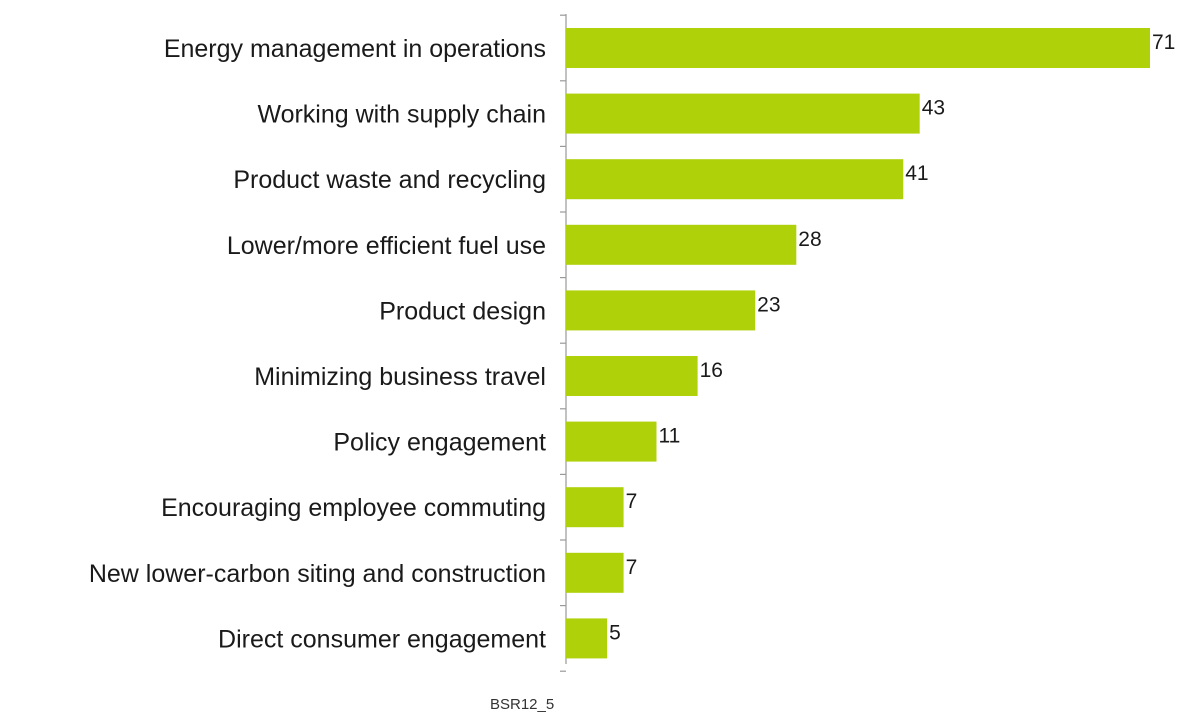 The width and height of the screenshot is (1186, 716). Describe the element at coordinates (382, 639) in the screenshot. I see `category-label: Direct consumer engagement` at that location.